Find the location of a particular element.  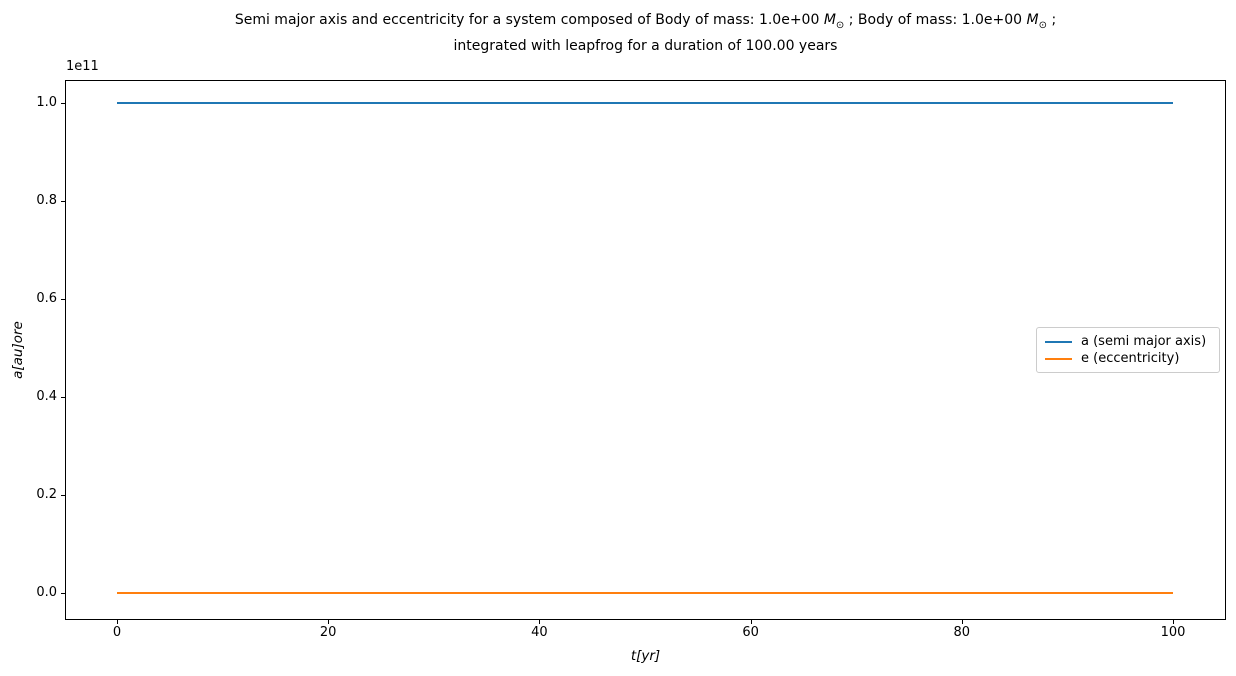

y-axis-label: a[au]ore is located at coordinates (18, 350).